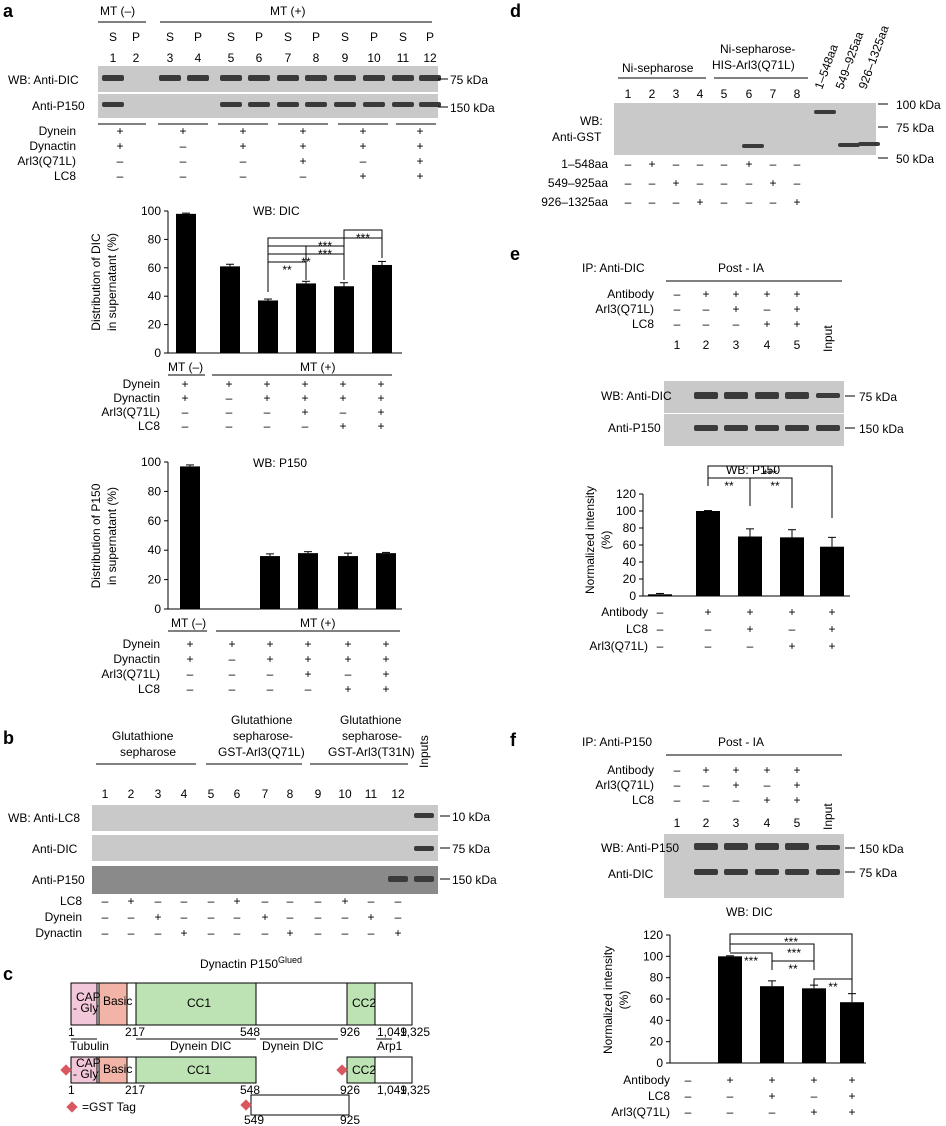 This screenshot has width=946, height=1126. I want to click on significance-label: **, so click(793, 969).